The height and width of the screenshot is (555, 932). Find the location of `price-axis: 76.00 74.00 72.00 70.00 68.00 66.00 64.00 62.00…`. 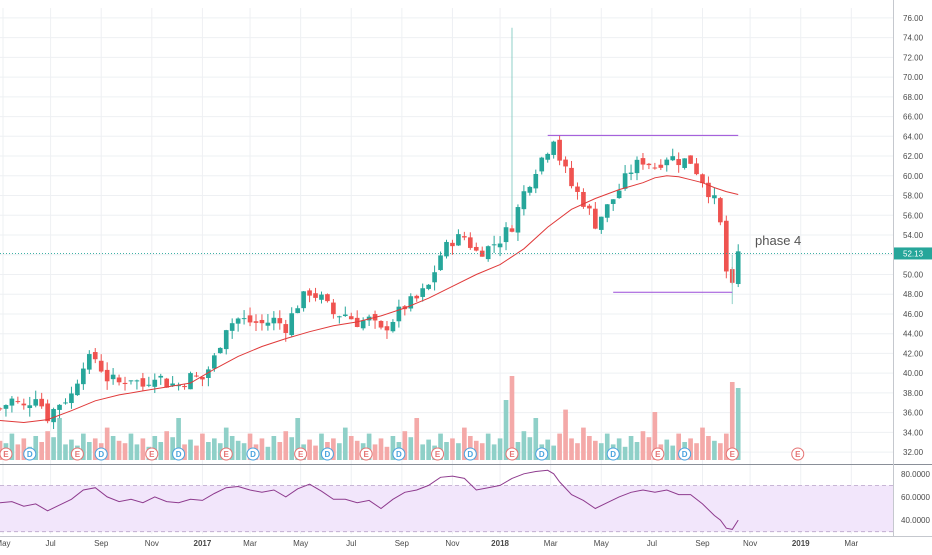

price-axis: 76.00 74.00 72.00 70.00 68.00 66.00 64.00 62.00… is located at coordinates (913, 235).